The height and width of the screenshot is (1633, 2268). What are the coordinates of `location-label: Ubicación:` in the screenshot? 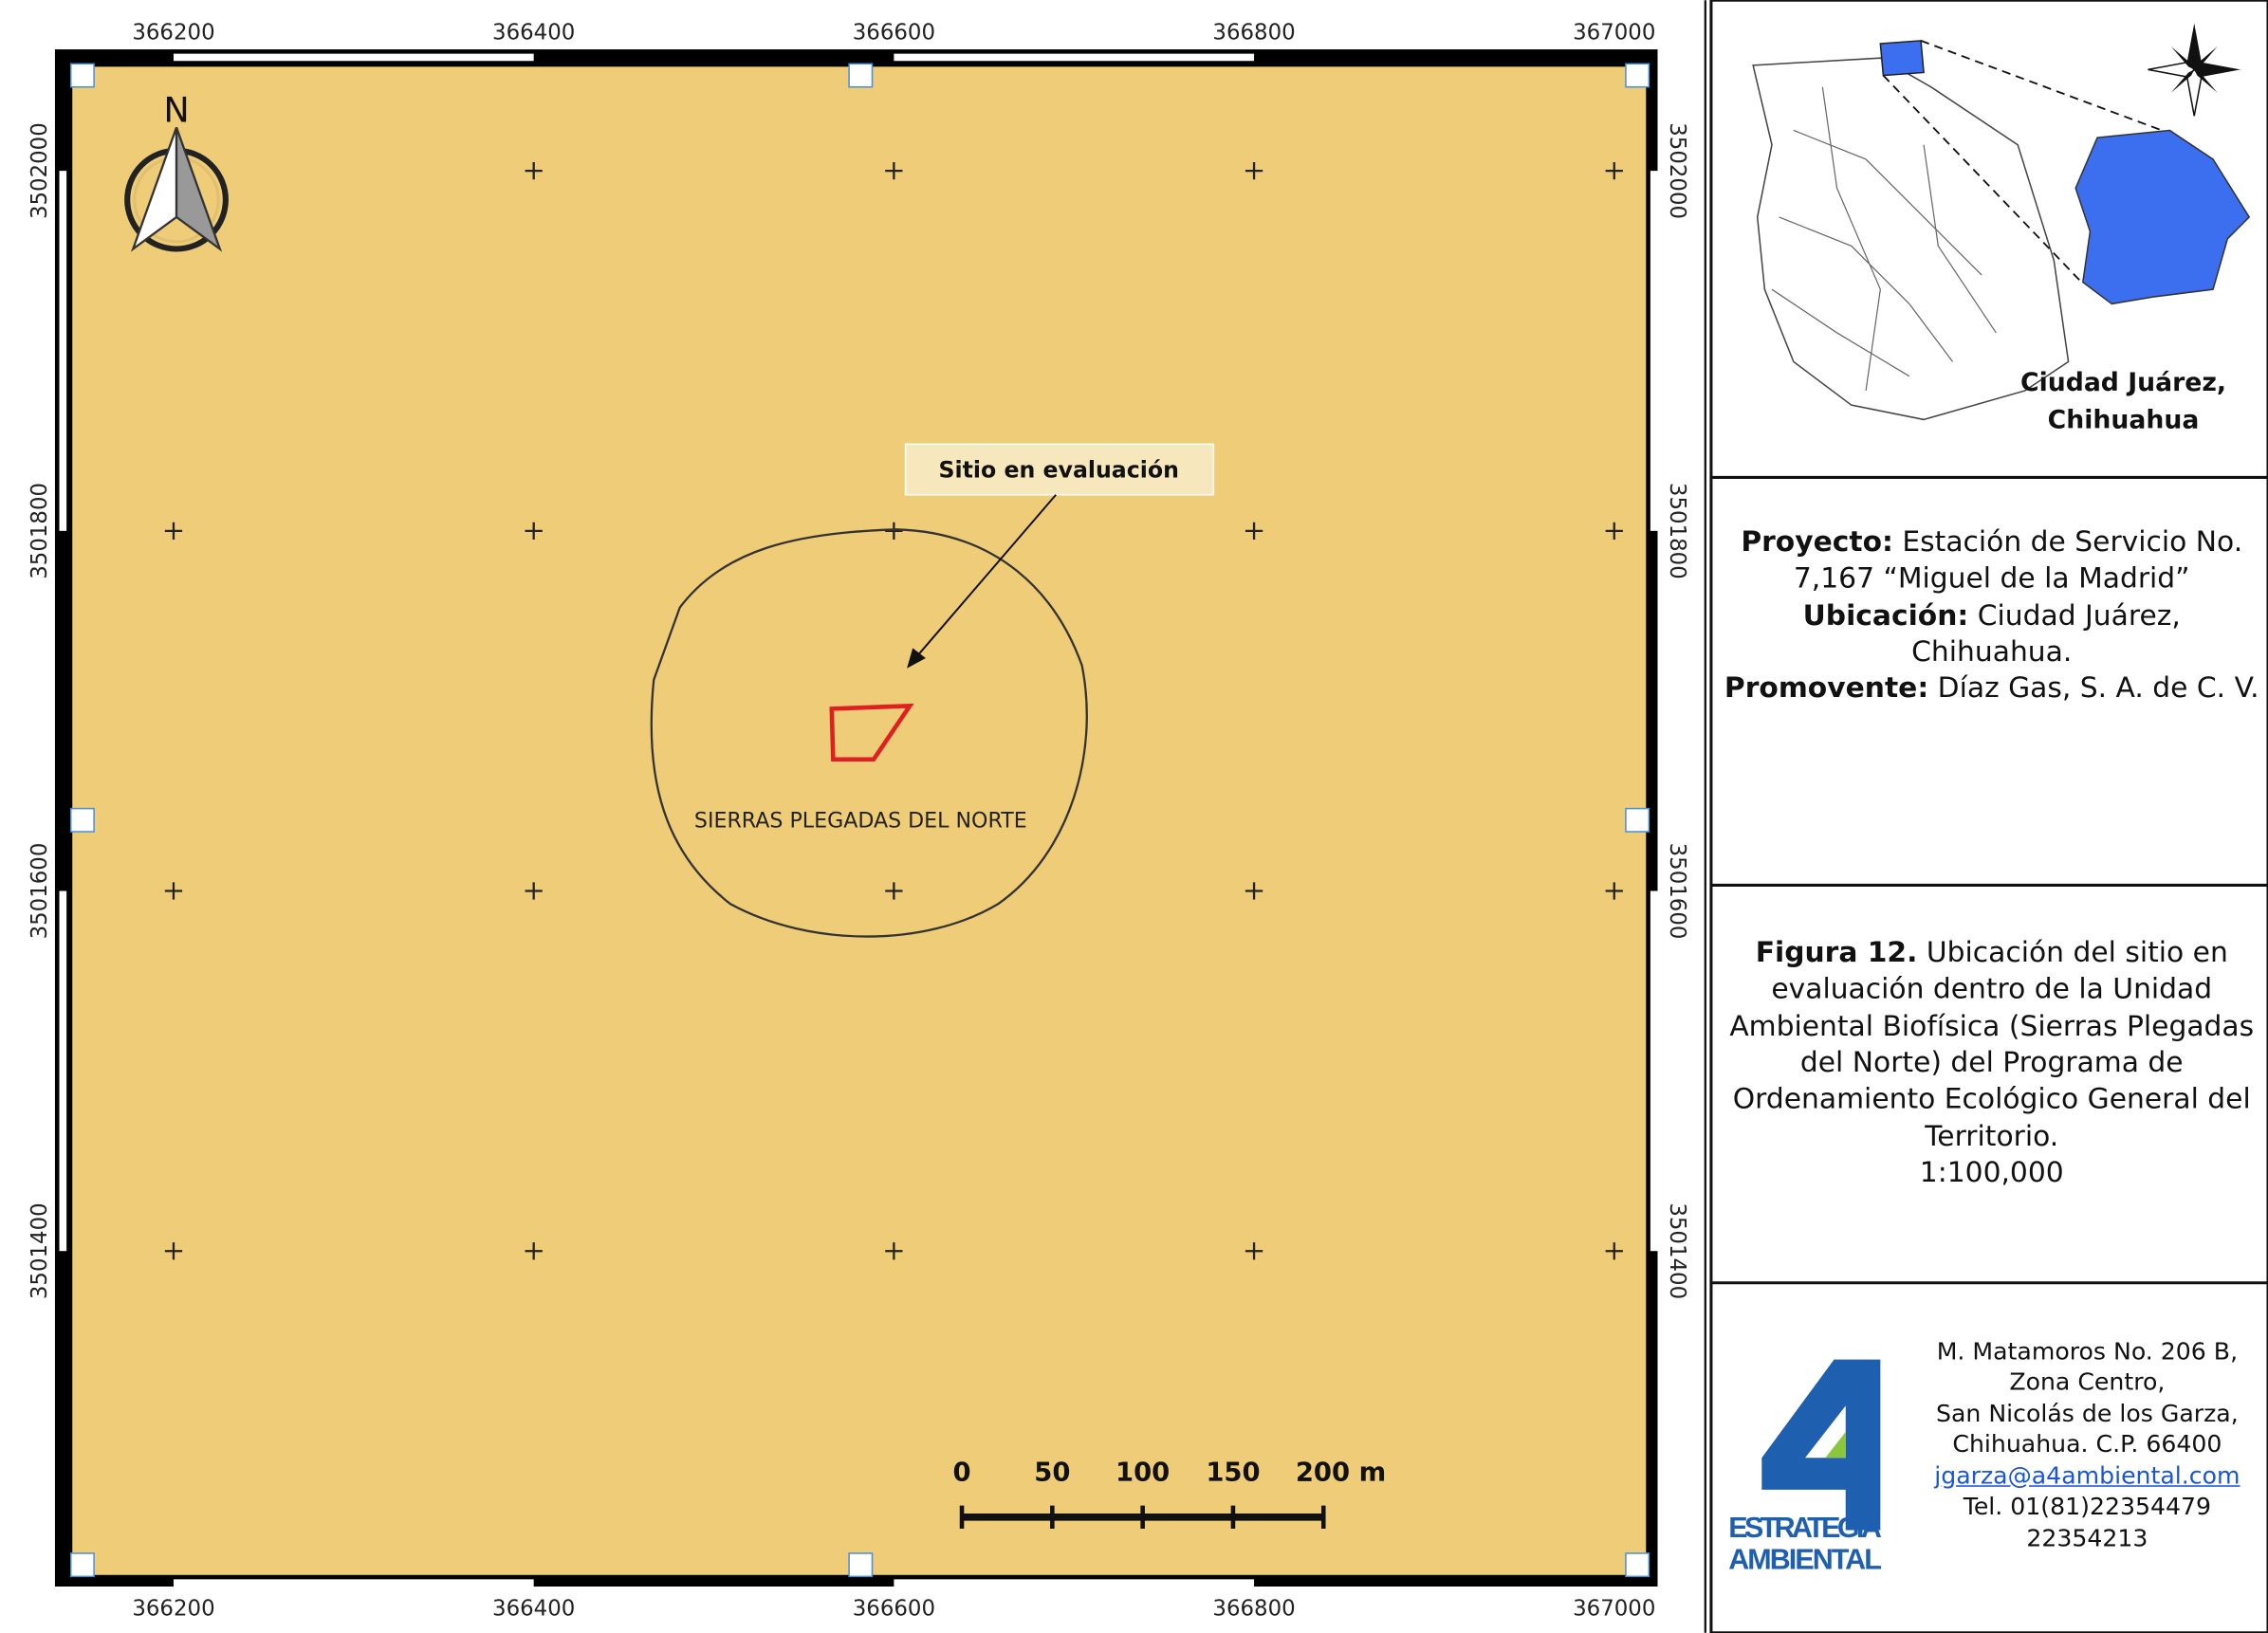 It's located at (1885, 615).